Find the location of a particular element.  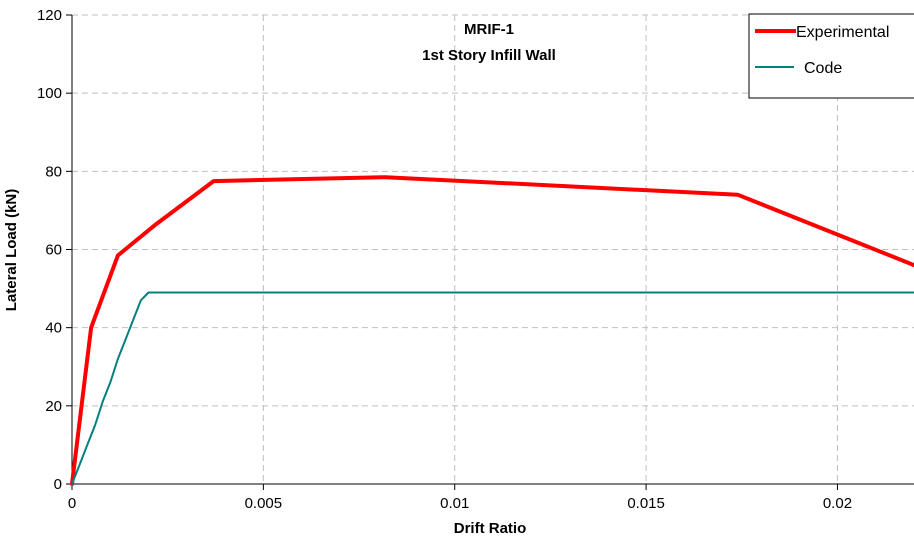

y-tick-label: 120 is located at coordinates (49, 15).